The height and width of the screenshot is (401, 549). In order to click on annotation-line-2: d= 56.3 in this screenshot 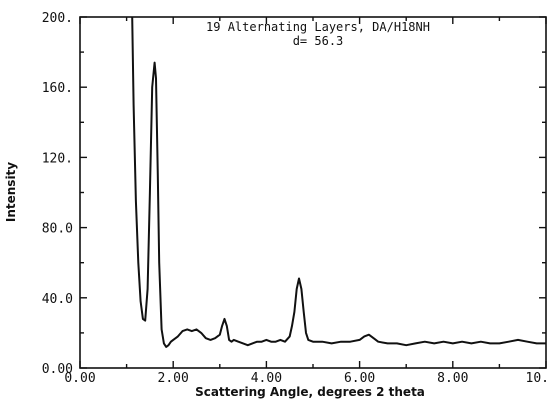, I will do `click(318, 41)`.